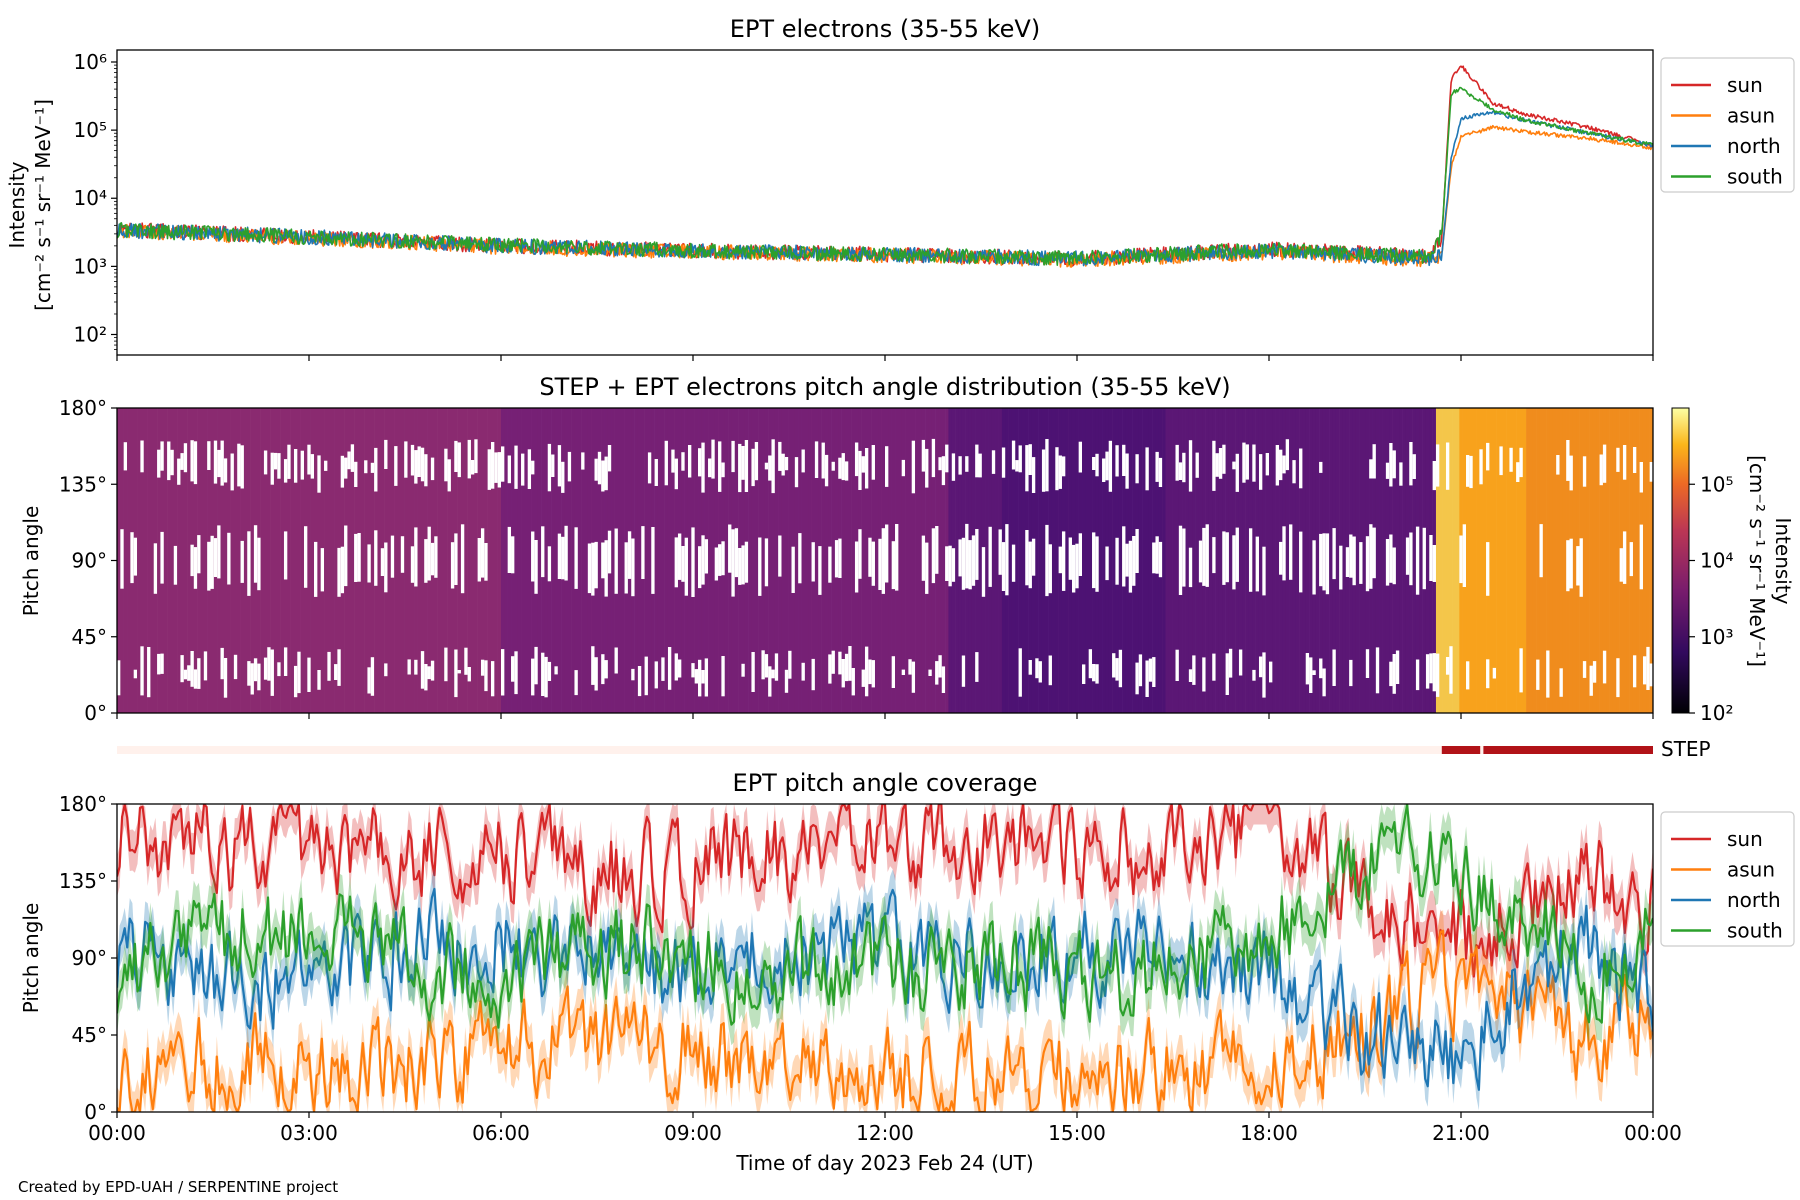 Image resolution: width=1800 pixels, height=1200 pixels. What do you see at coordinates (31, 561) in the screenshot?
I see `panel2-ylabel: Pitch angle` at bounding box center [31, 561].